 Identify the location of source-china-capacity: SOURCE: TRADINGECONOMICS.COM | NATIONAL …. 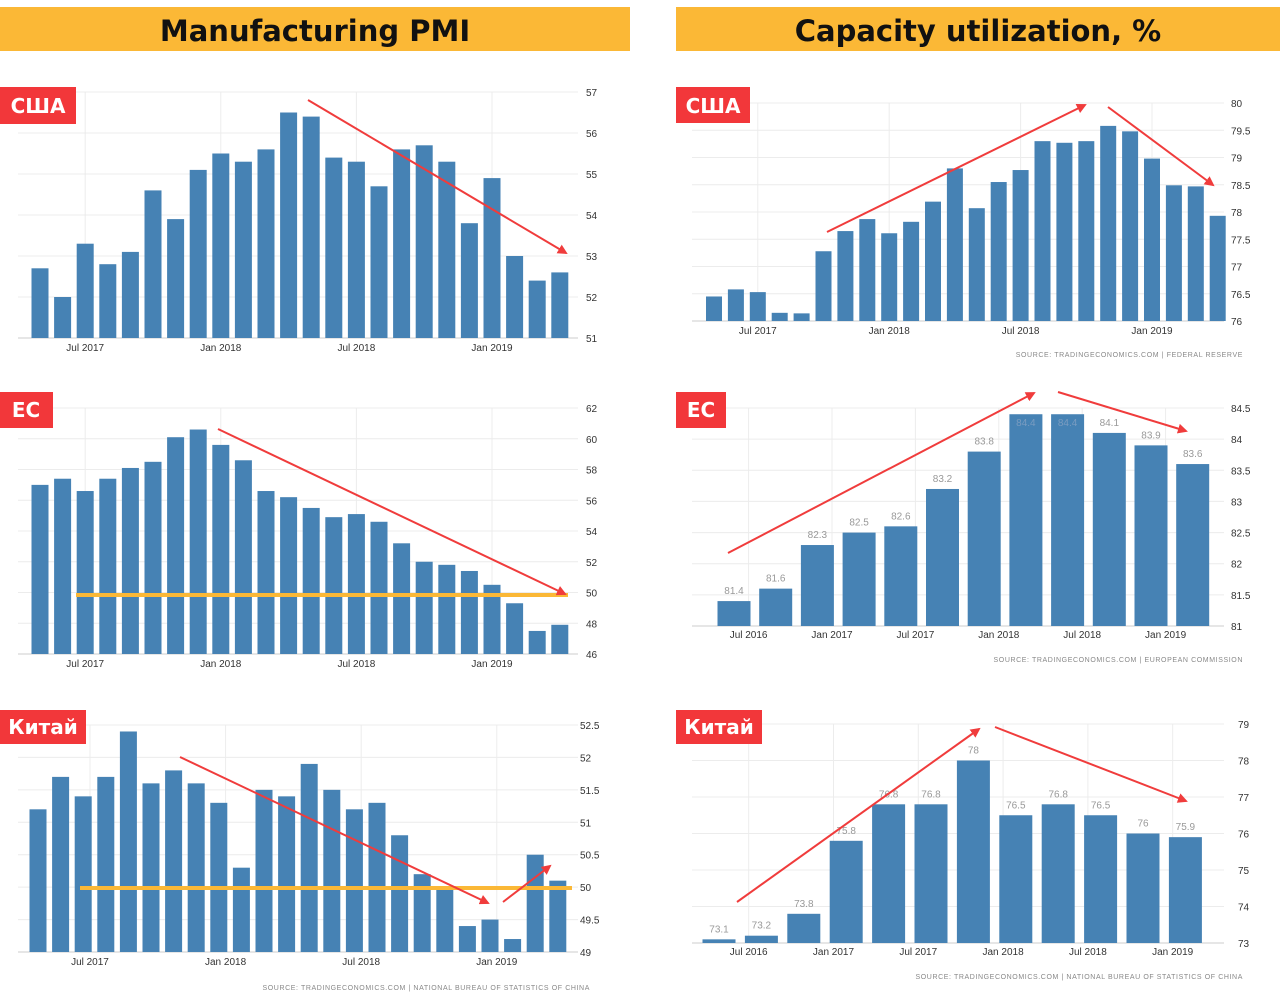
(1079, 977).